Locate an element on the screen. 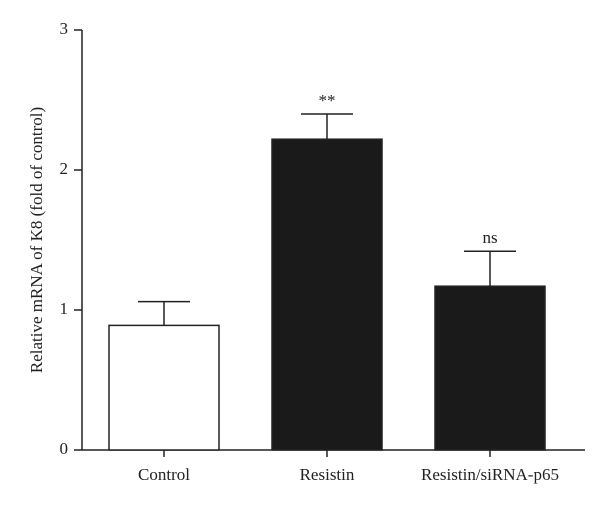 This screenshot has height=514, width=600. significance-label-3: ns is located at coordinates (489, 237).